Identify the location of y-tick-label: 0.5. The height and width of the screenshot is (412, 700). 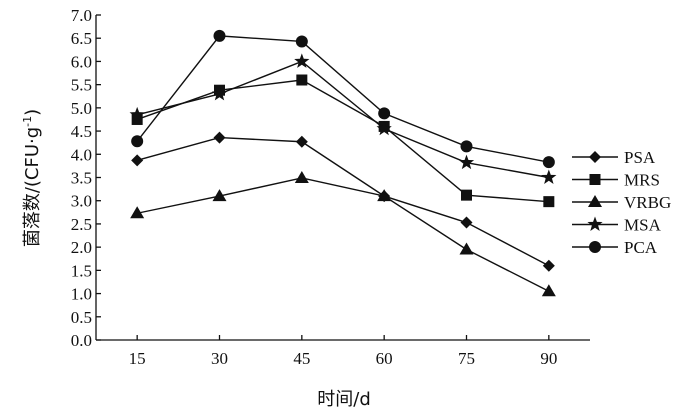
(81, 317).